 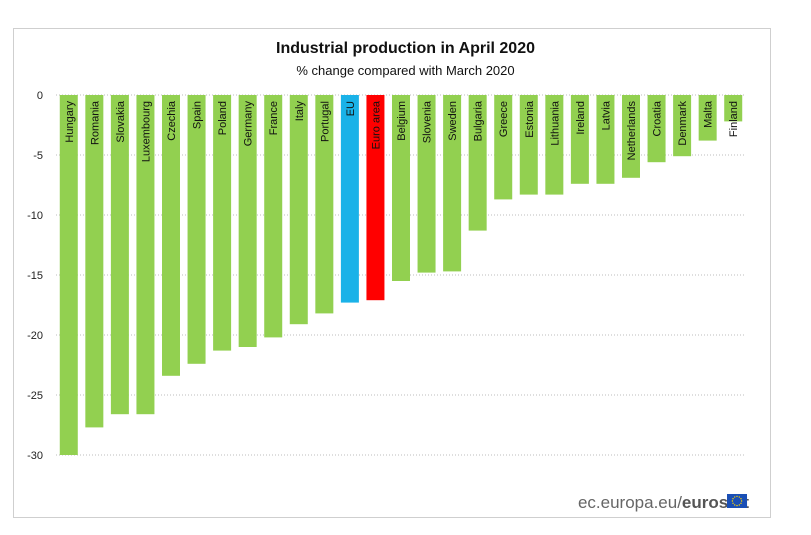 What do you see at coordinates (376, 124) in the screenshot?
I see `category-label-euro-area: Euro area` at bounding box center [376, 124].